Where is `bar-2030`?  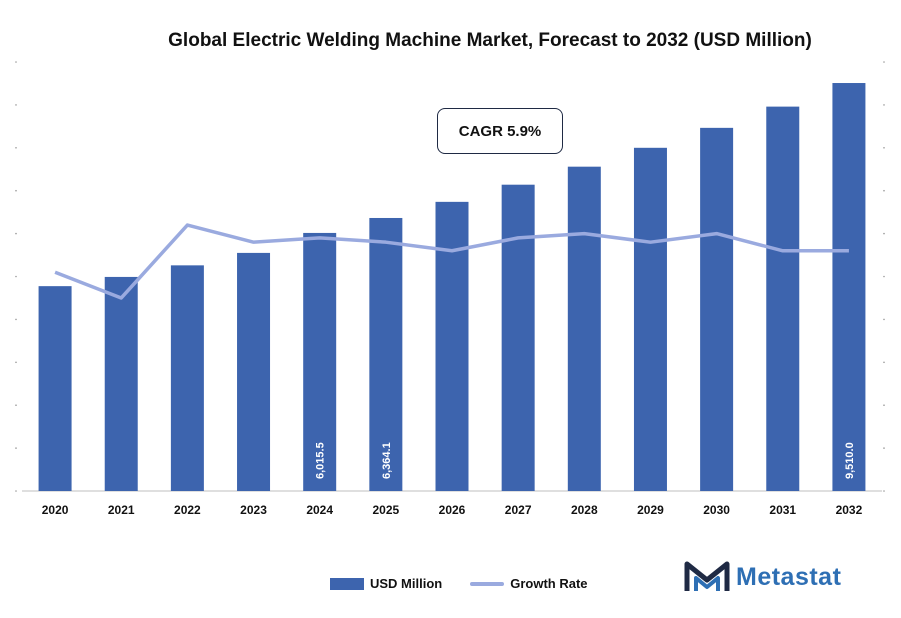
bar-2030 is located at coordinates (717, 309).